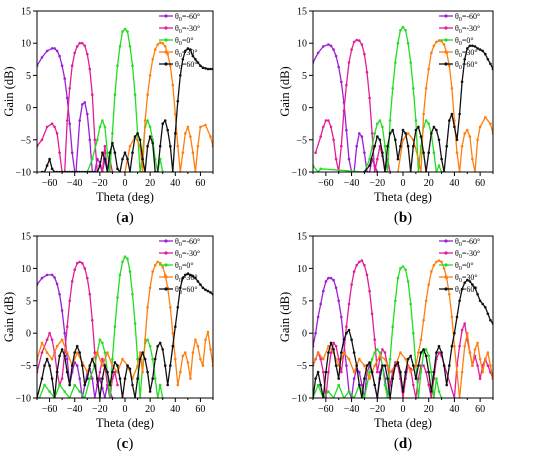 The image size is (550, 458). Describe the element at coordinates (9, 317) in the screenshot. I see `y-axis-label: Gain (dB)` at that location.